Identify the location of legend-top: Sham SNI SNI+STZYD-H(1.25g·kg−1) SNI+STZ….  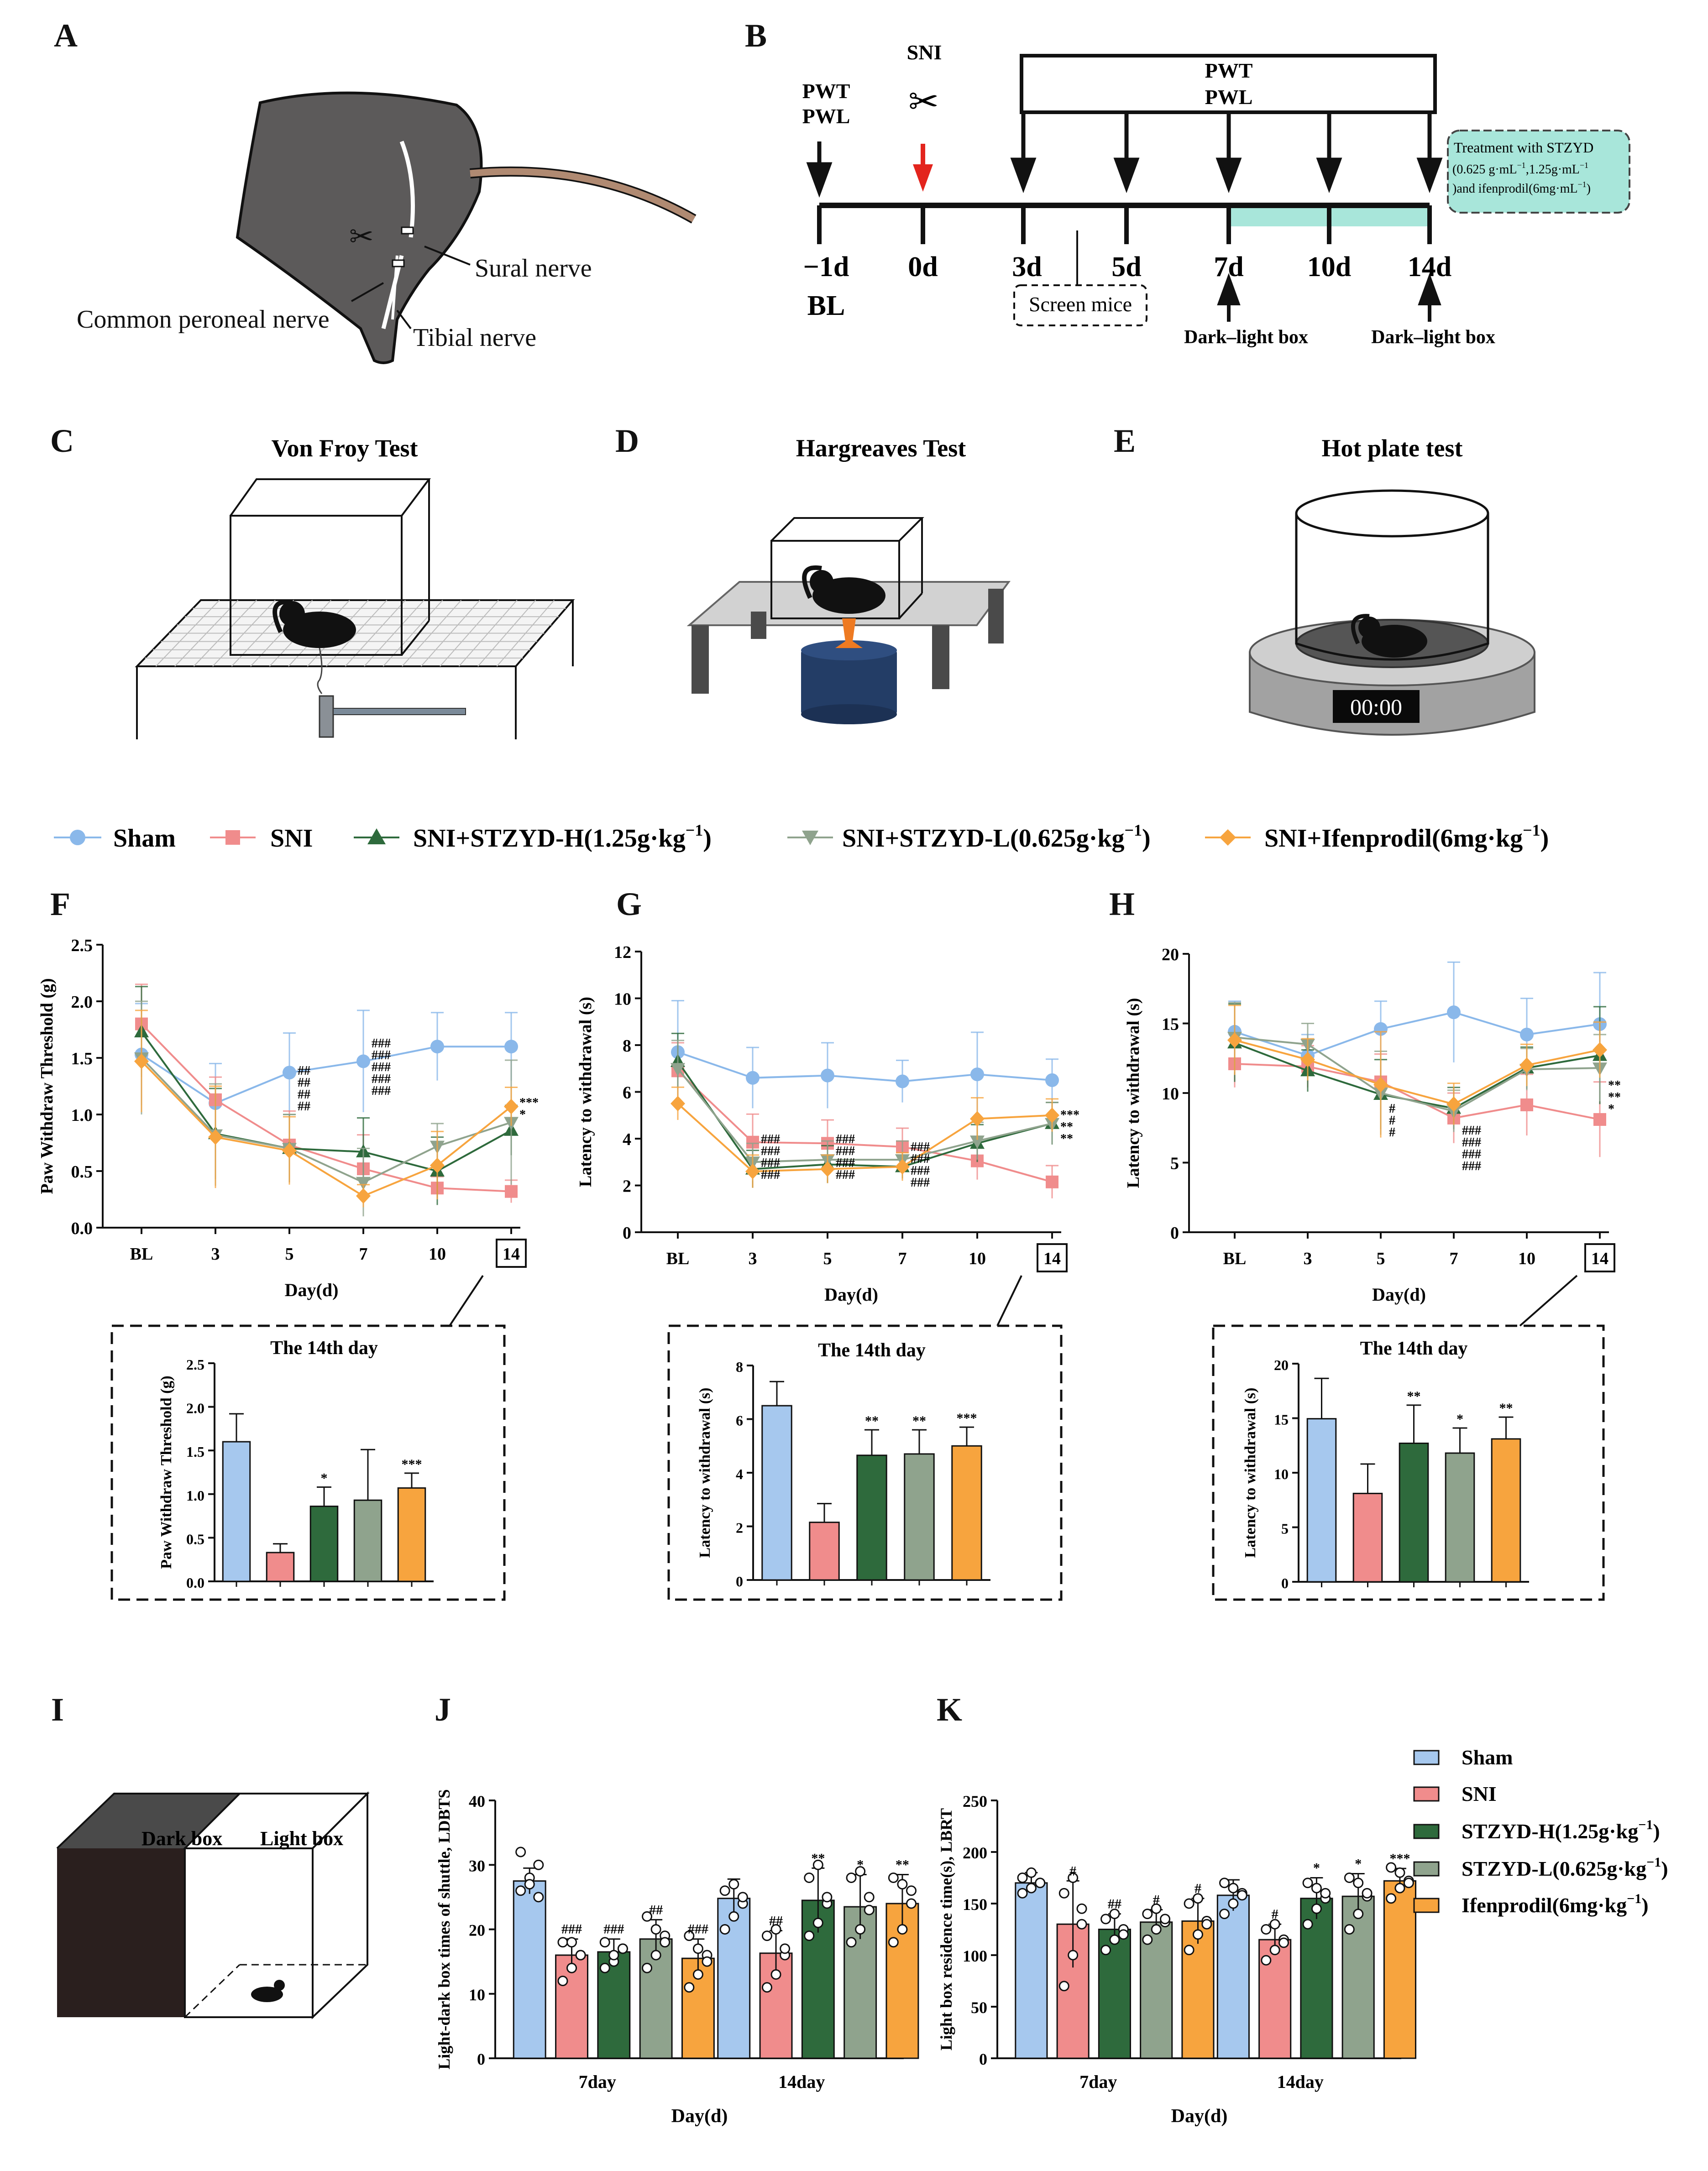
(801, 837).